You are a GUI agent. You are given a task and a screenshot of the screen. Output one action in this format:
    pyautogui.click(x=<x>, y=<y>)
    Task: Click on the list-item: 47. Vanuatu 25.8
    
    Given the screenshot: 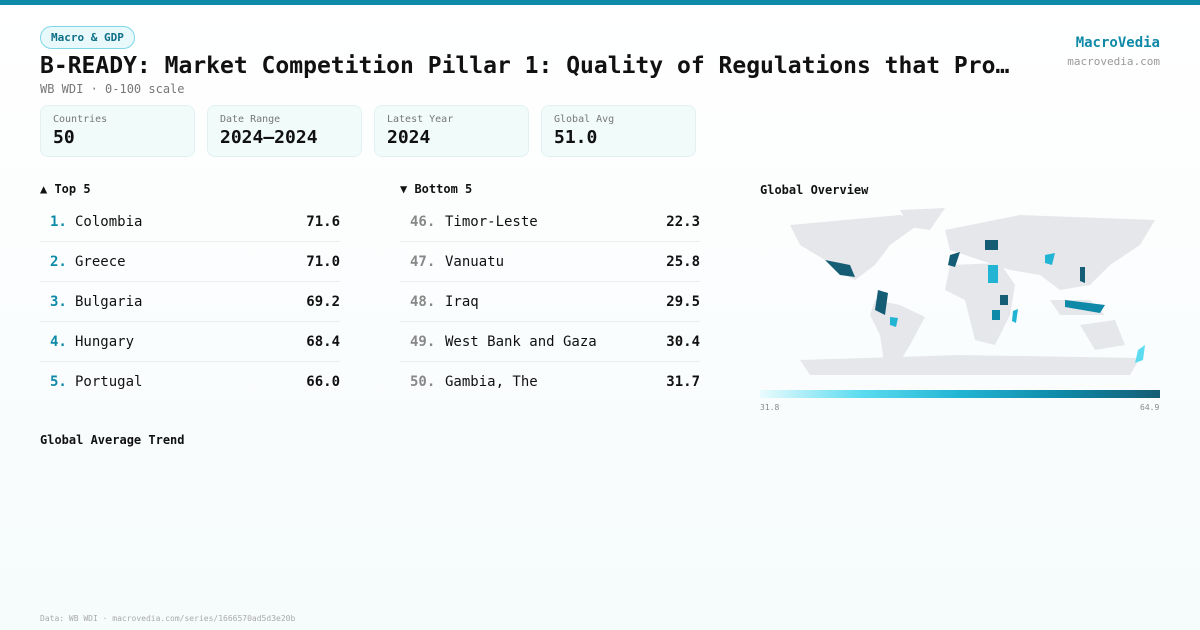 What is the action you would take?
    pyautogui.click(x=550, y=262)
    